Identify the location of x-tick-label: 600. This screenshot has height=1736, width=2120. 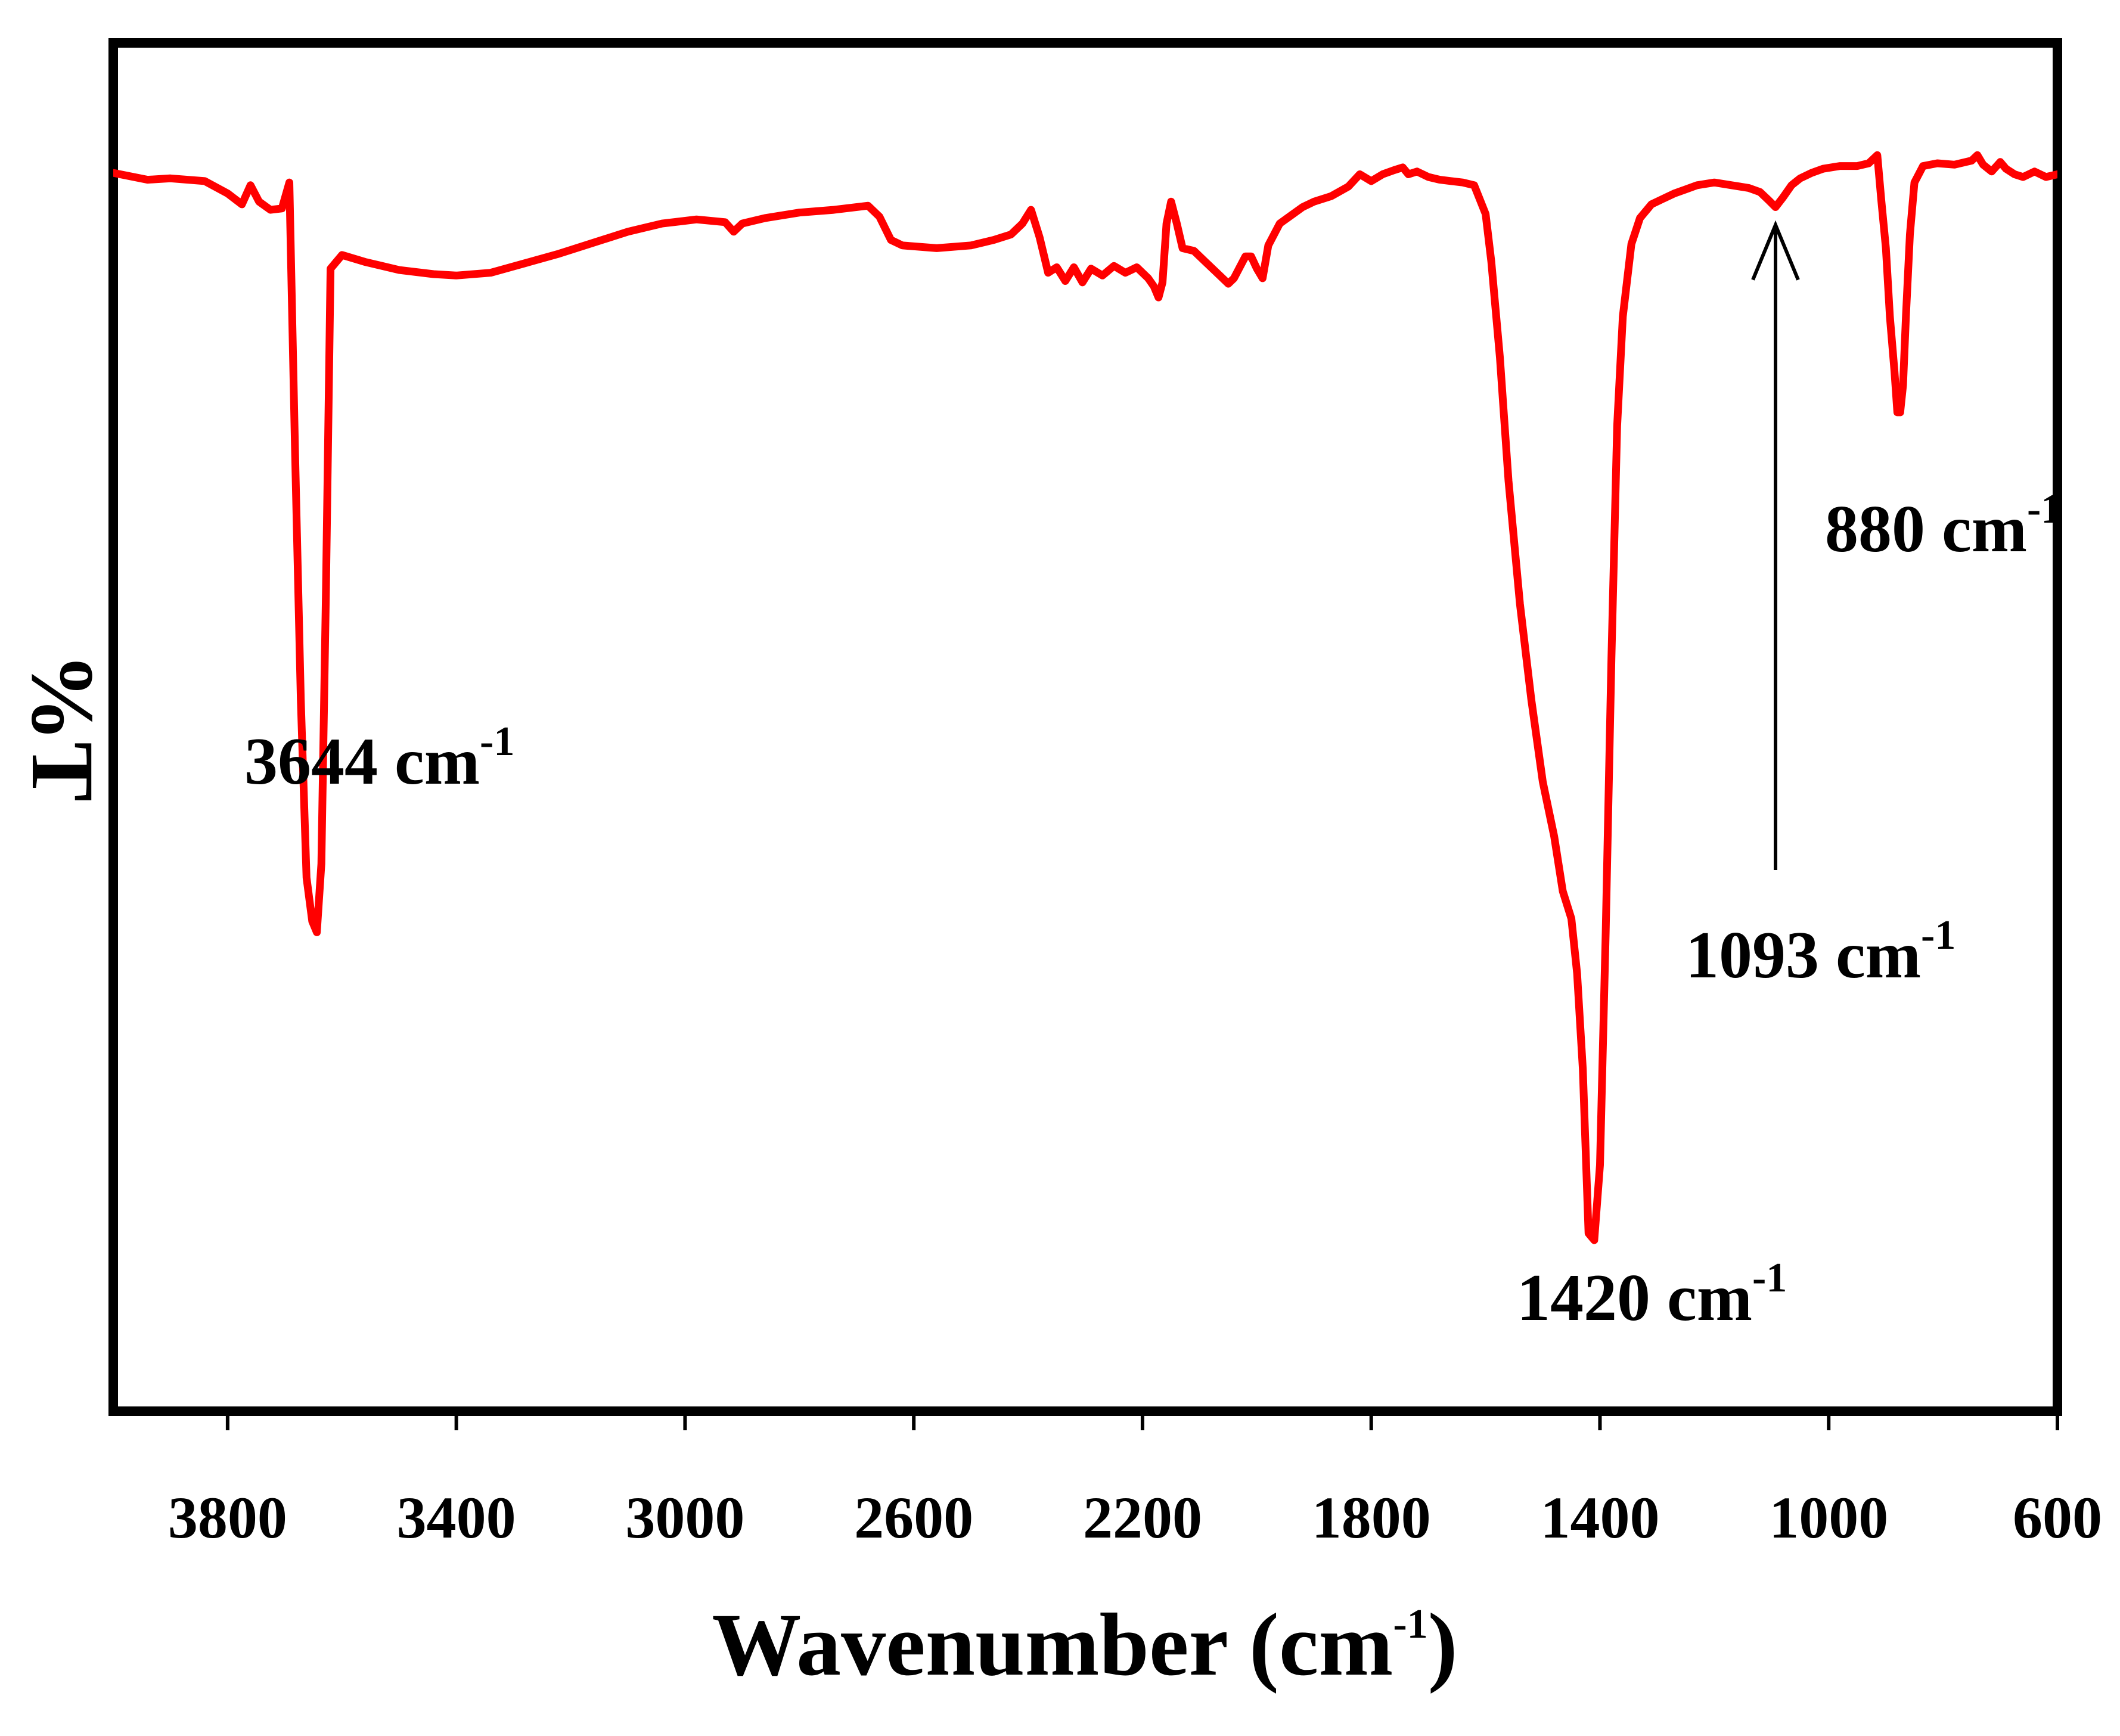
(2057, 1518).